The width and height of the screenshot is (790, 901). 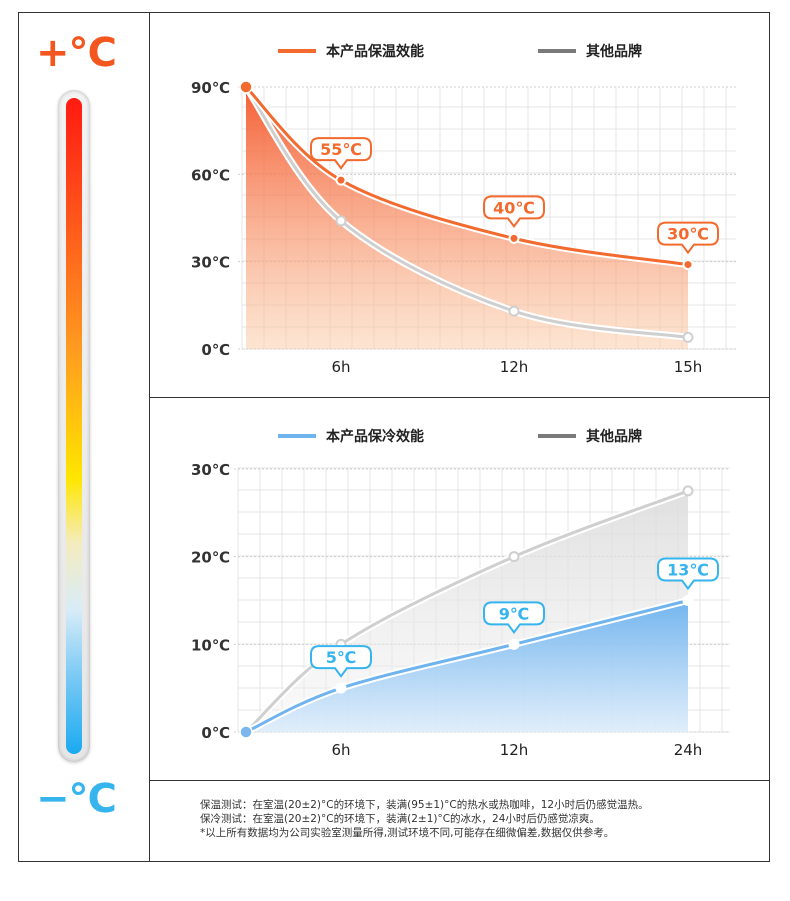 I want to click on cold-symbol: −℃, so click(x=76, y=799).